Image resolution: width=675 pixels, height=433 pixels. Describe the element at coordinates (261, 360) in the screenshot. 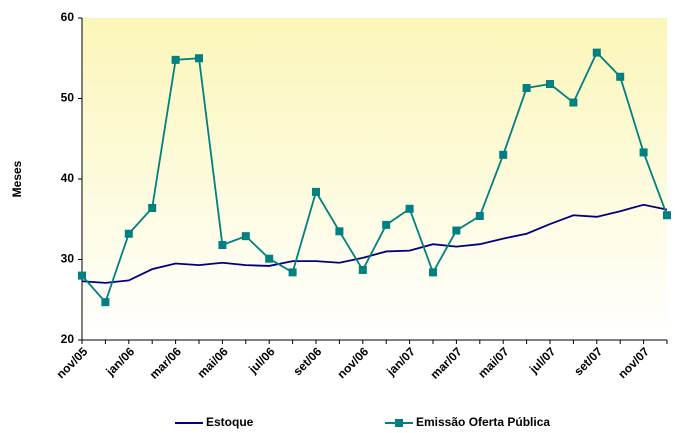

I see `x-tick-label: jul/06` at that location.